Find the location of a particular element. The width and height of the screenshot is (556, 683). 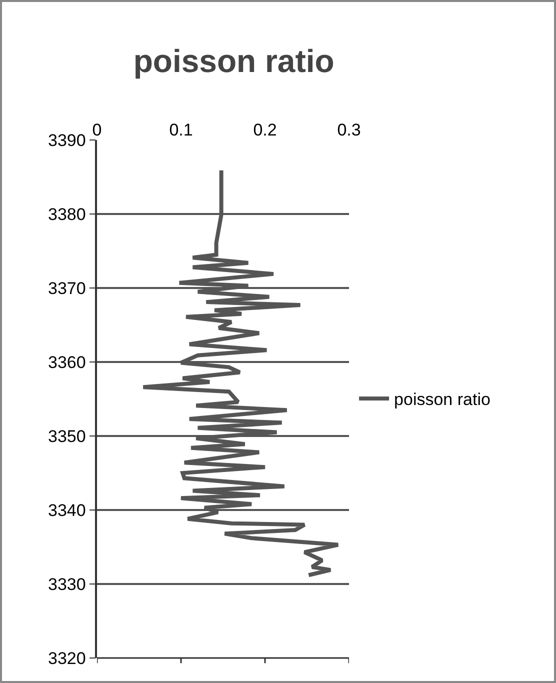

y-tick-label: 3350 is located at coordinates (67, 436).